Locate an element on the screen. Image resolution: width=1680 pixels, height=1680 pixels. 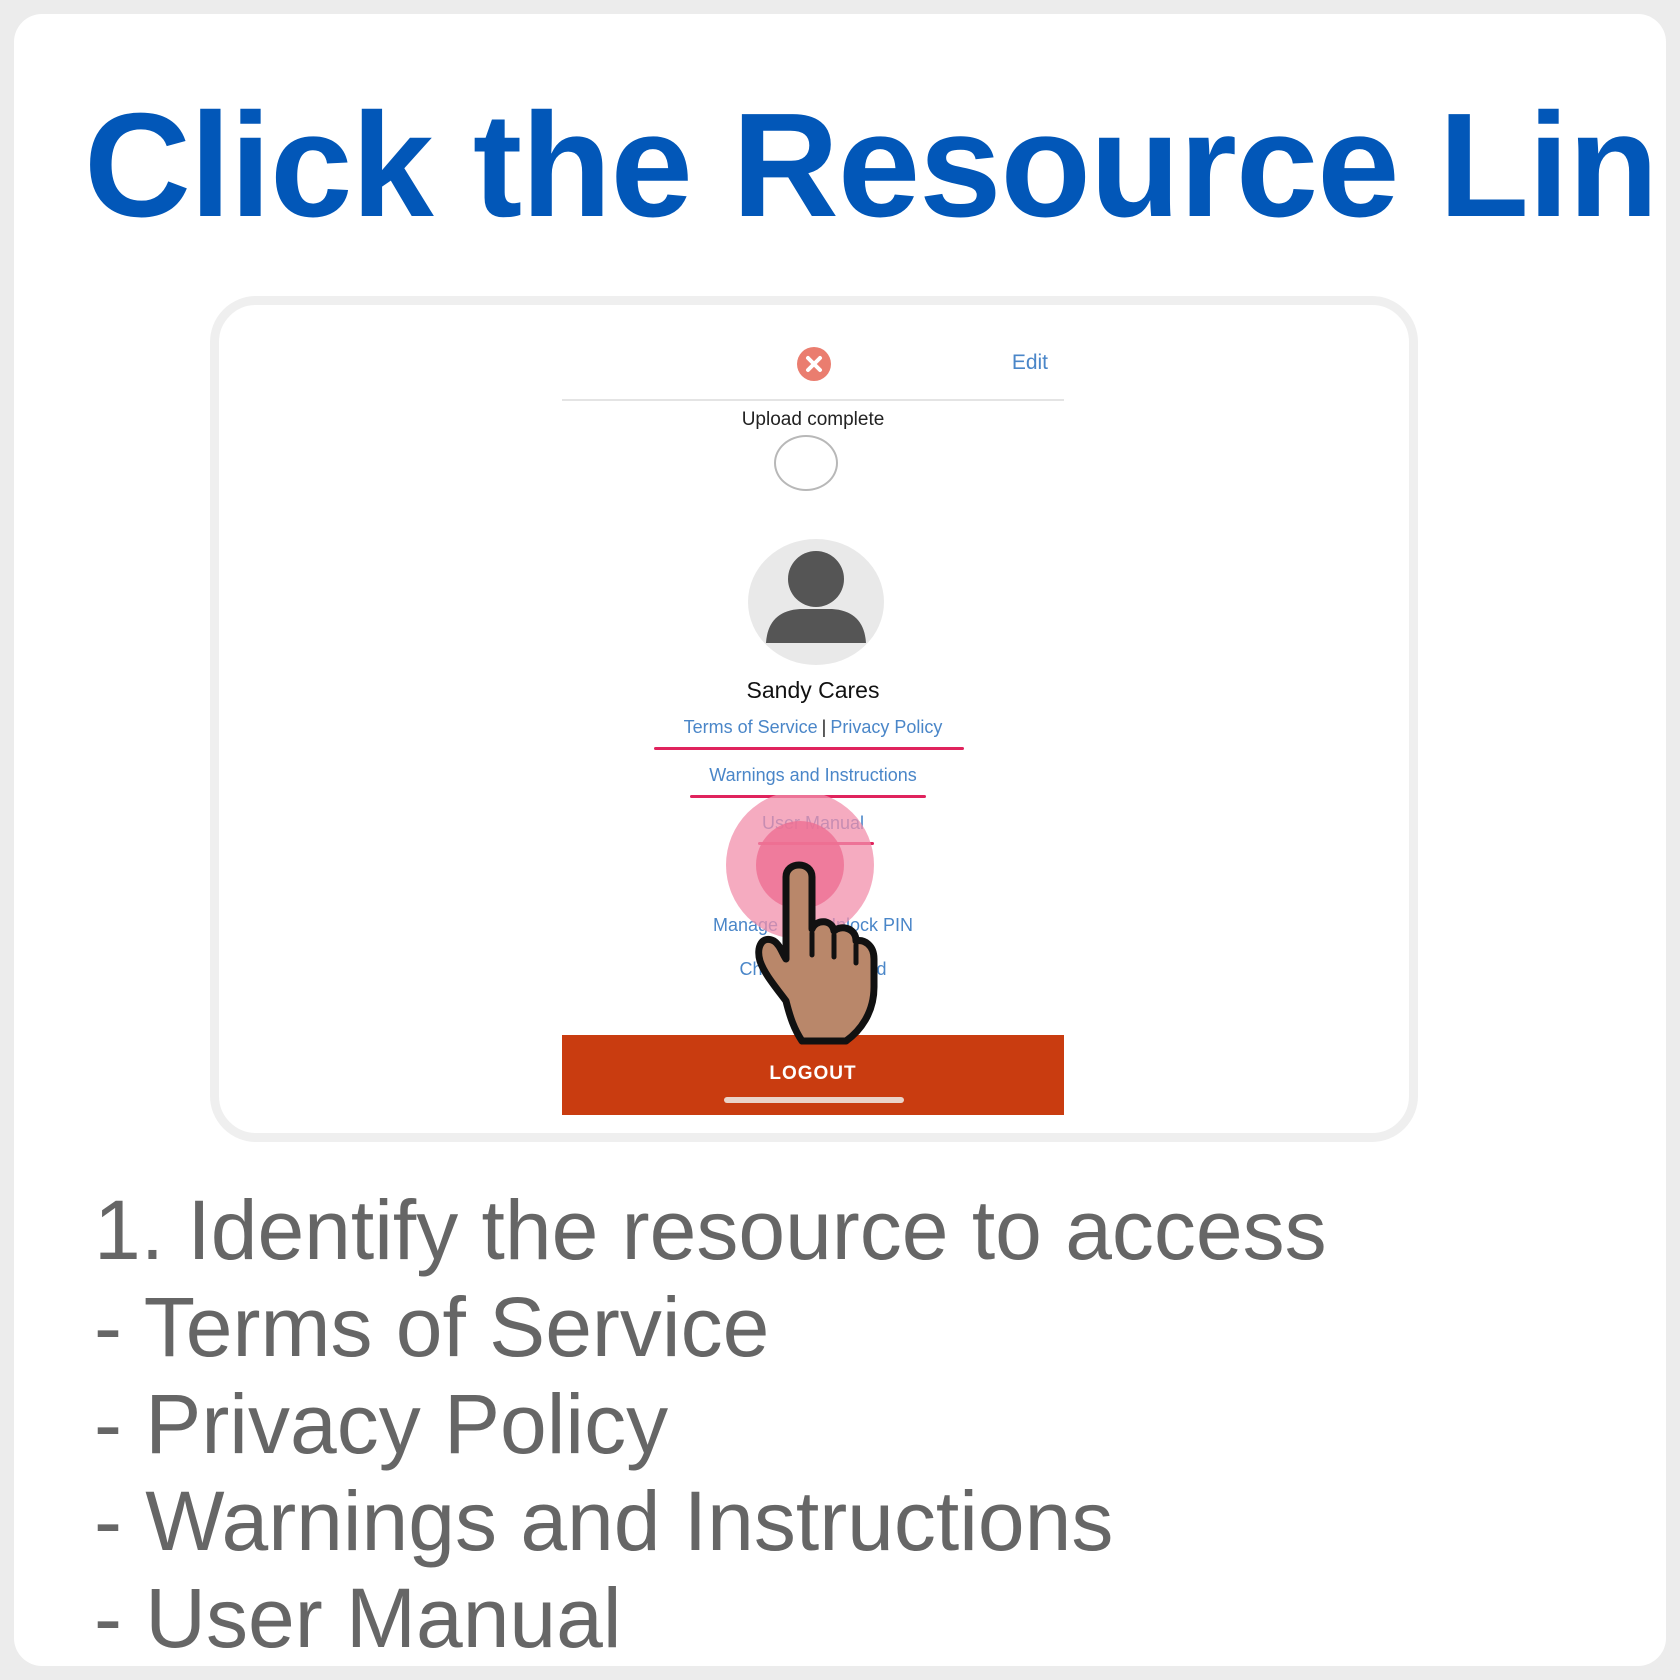
top-bar: Edit is located at coordinates (813, 374).